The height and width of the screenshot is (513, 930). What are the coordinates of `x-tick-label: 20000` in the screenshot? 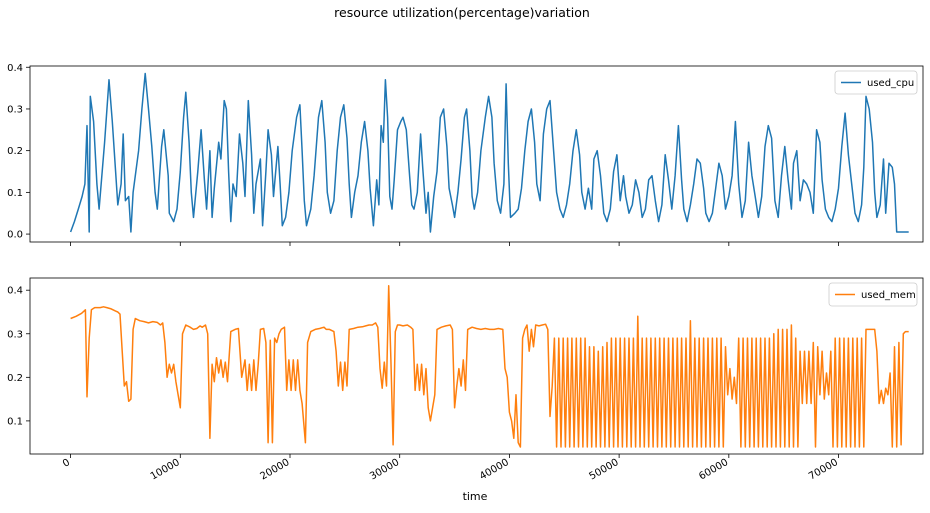 It's located at (274, 469).